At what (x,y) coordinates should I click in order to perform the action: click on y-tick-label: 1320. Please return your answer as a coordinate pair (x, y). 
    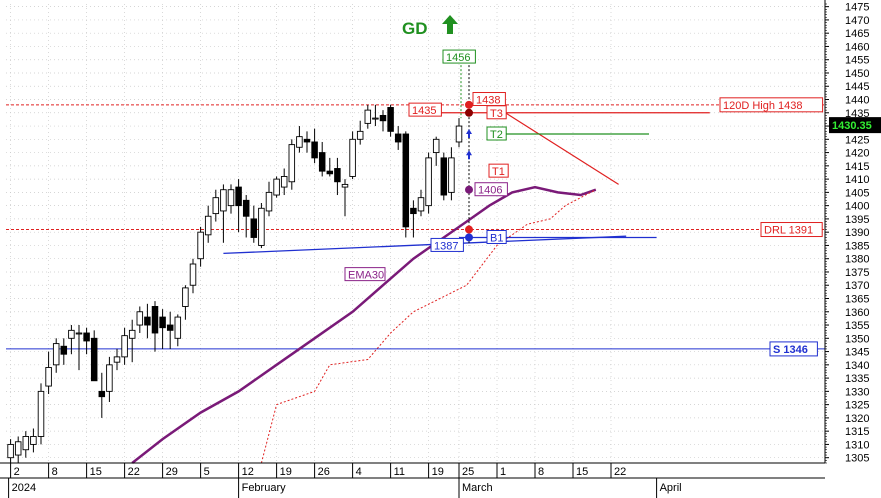
    Looking at the image, I should click on (857, 419).